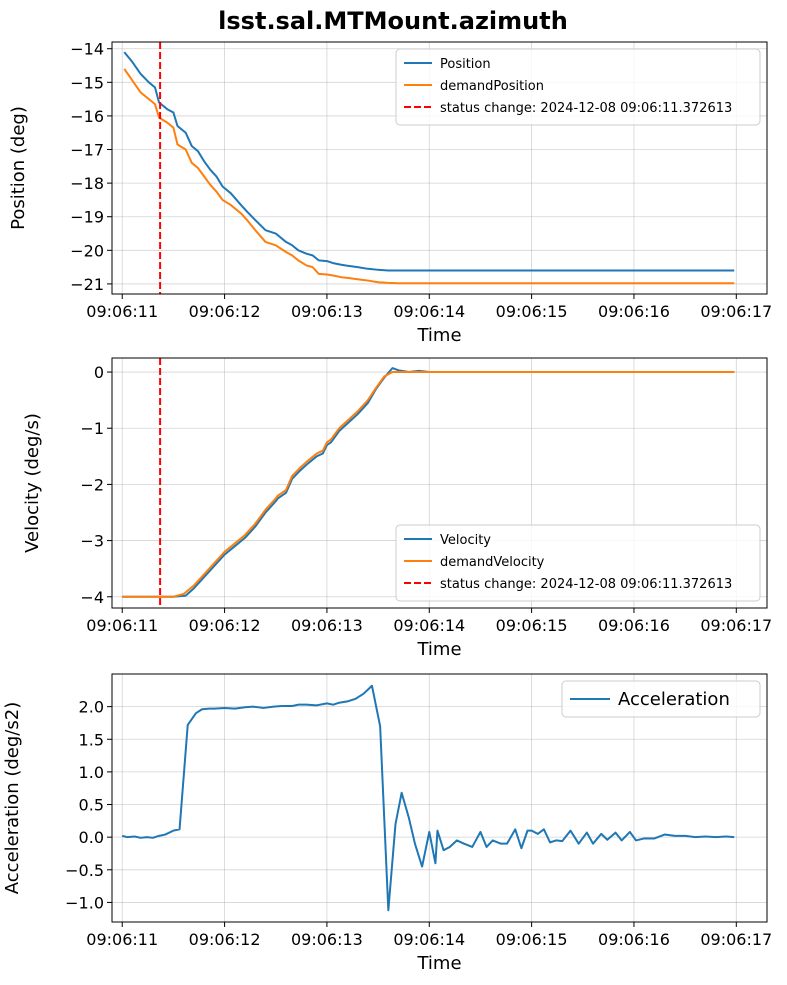 The width and height of the screenshot is (787, 985). Describe the element at coordinates (465, 540) in the screenshot. I see `legend-entry-label: Velocity` at that location.